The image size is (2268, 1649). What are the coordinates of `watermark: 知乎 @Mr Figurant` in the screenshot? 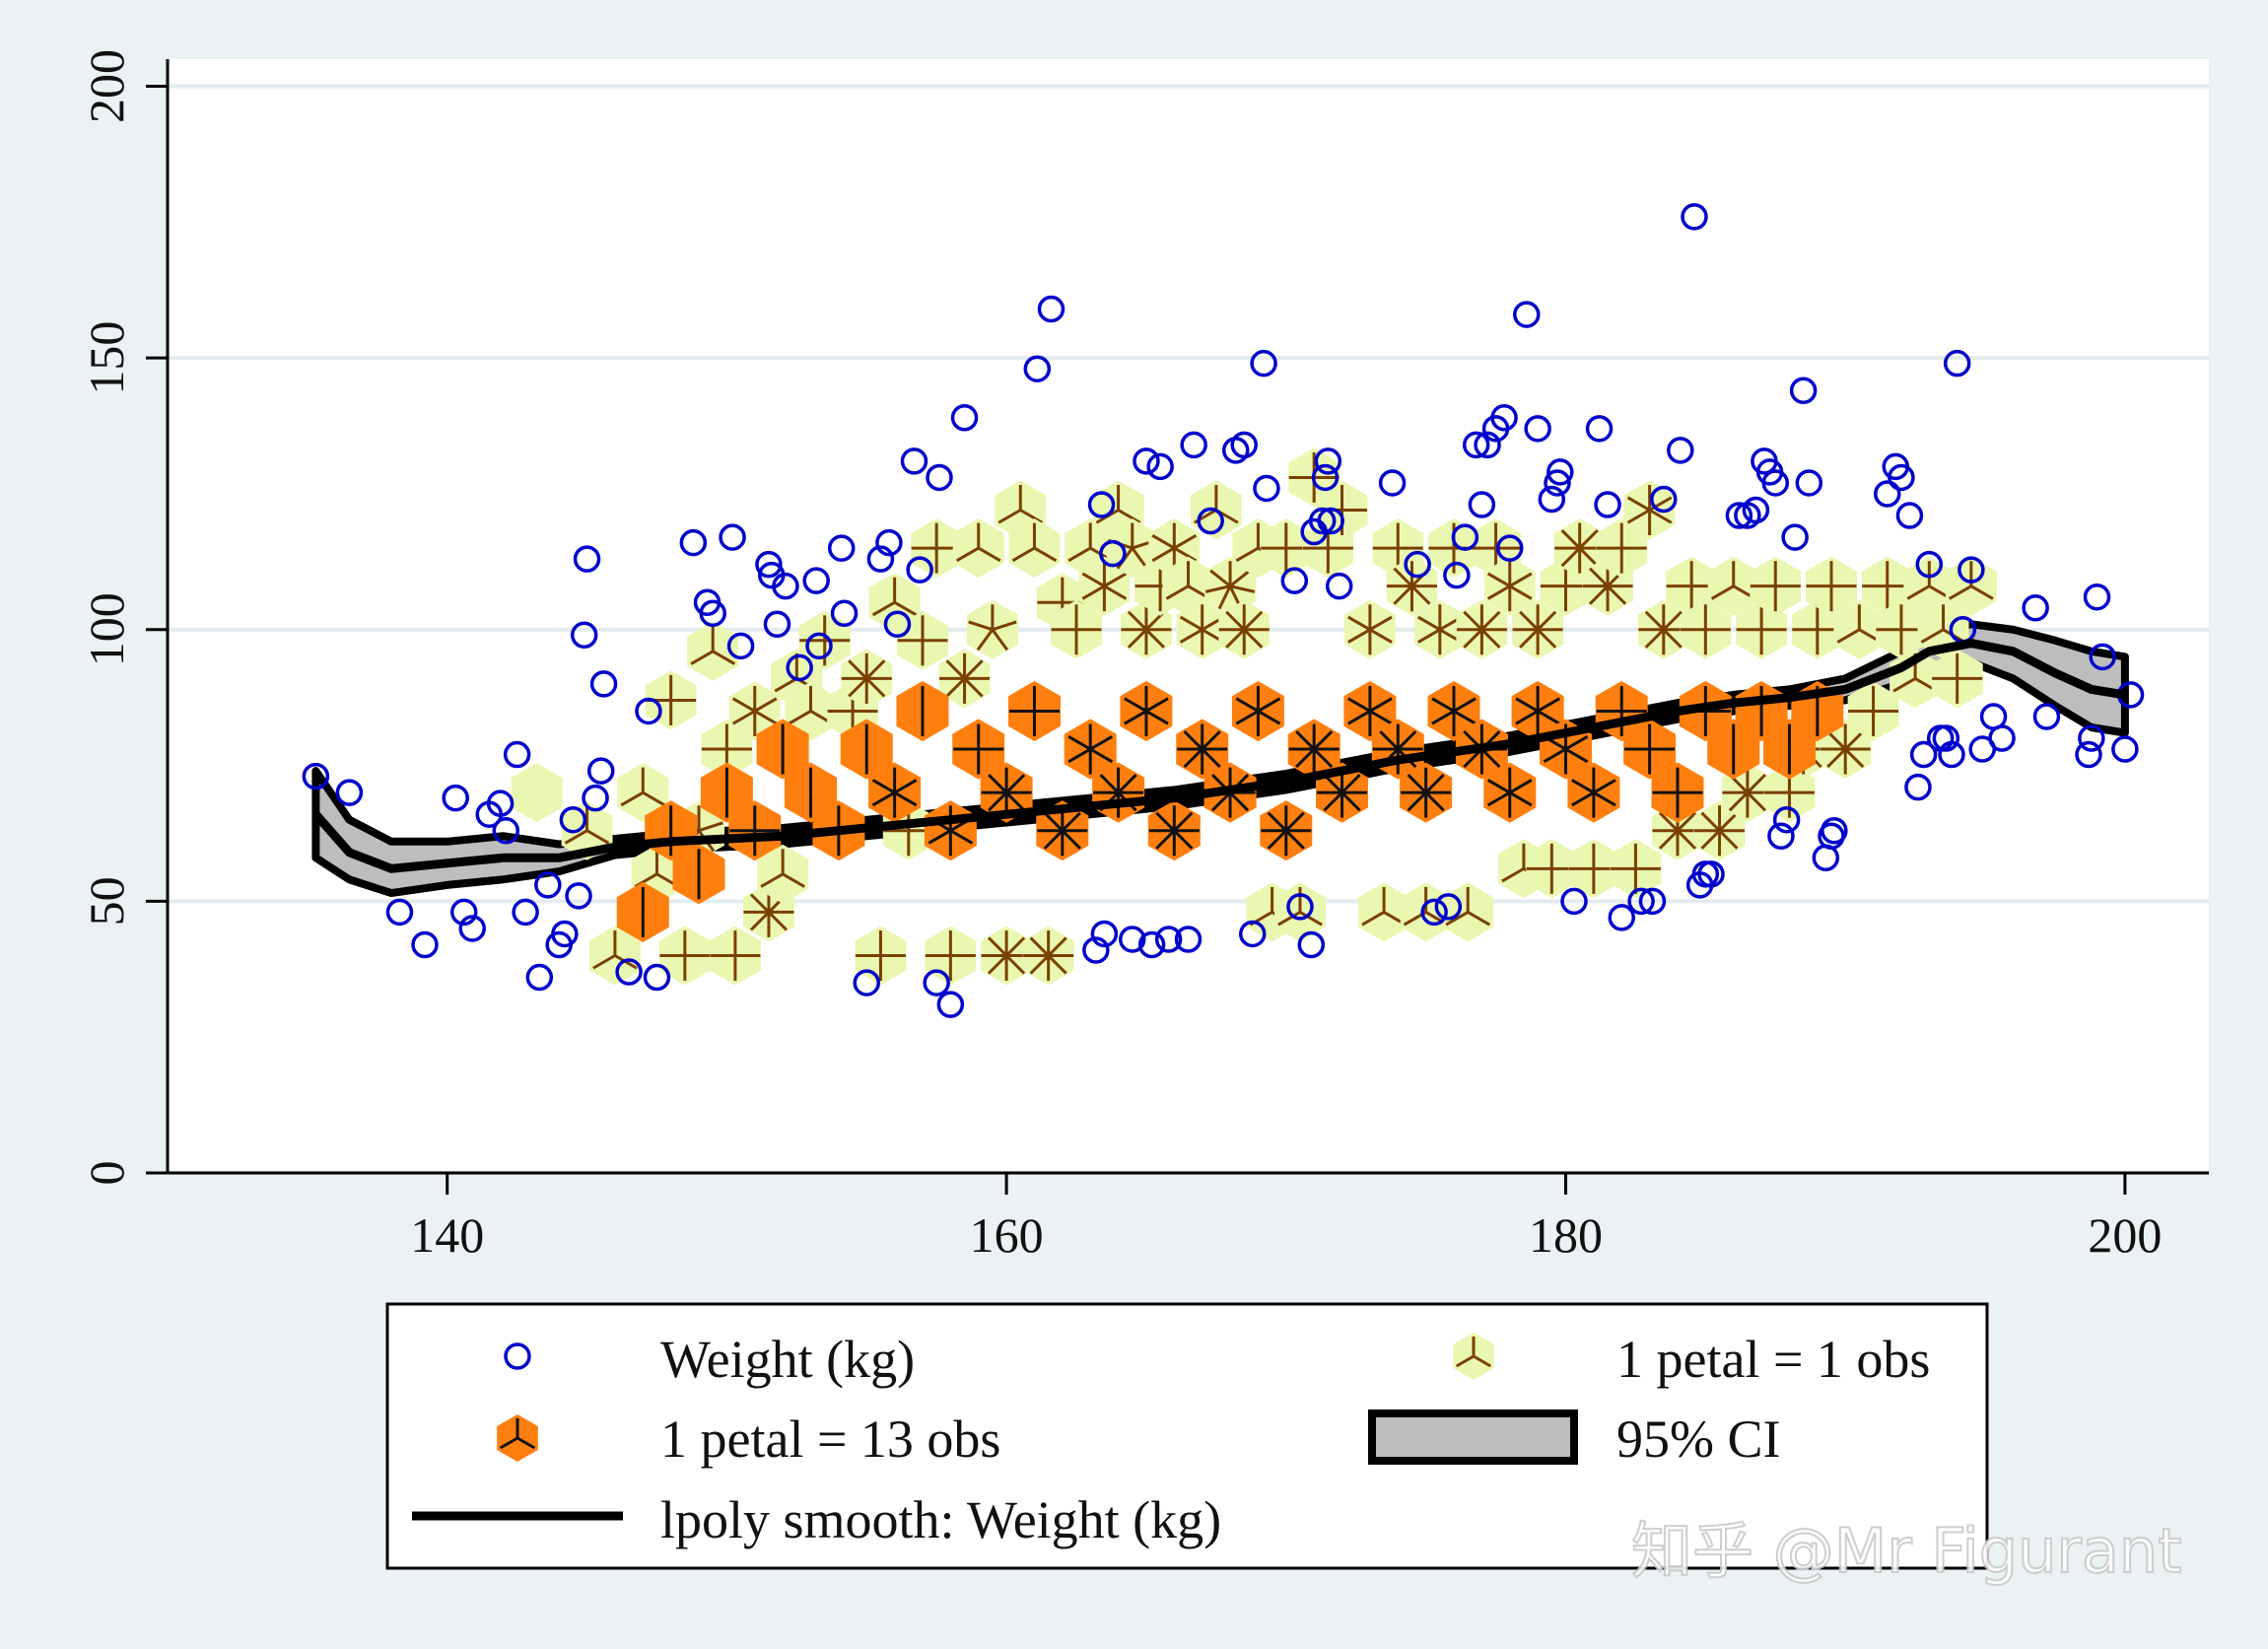 It's located at (1907, 1551).